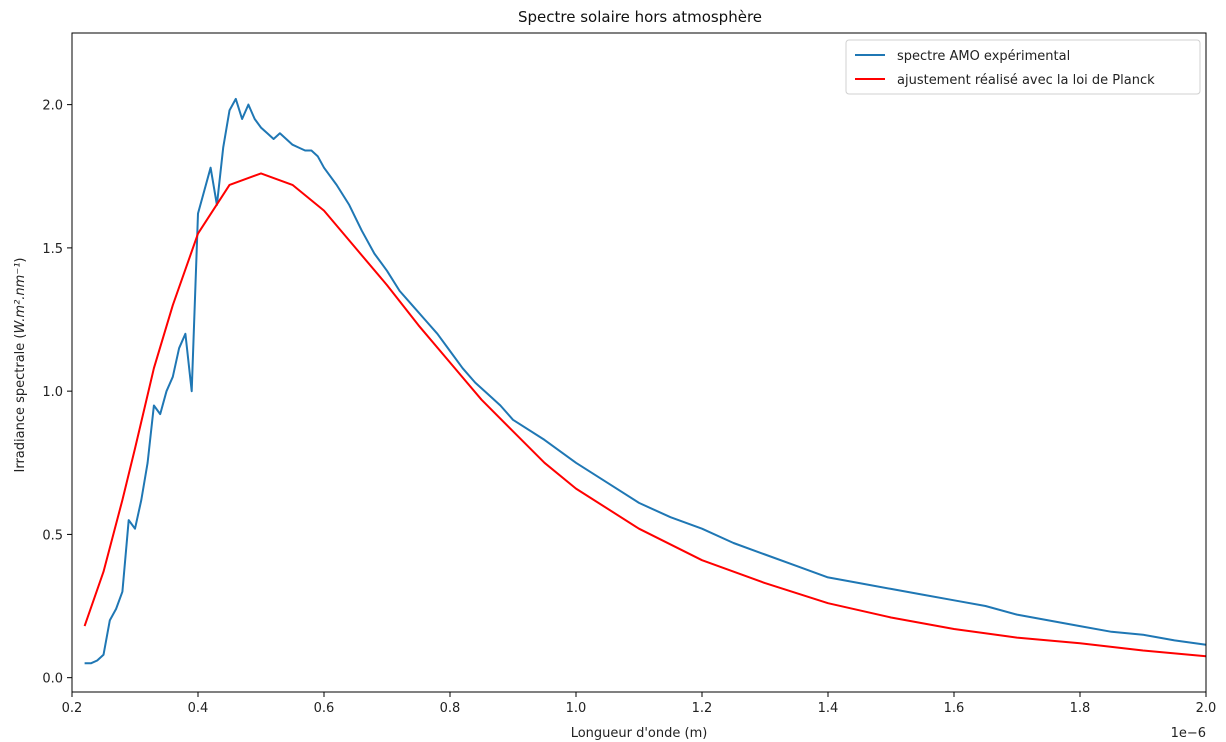 Image resolution: width=1226 pixels, height=742 pixels. Describe the element at coordinates (702, 708) in the screenshot. I see `x-tick-label: 1.2` at that location.